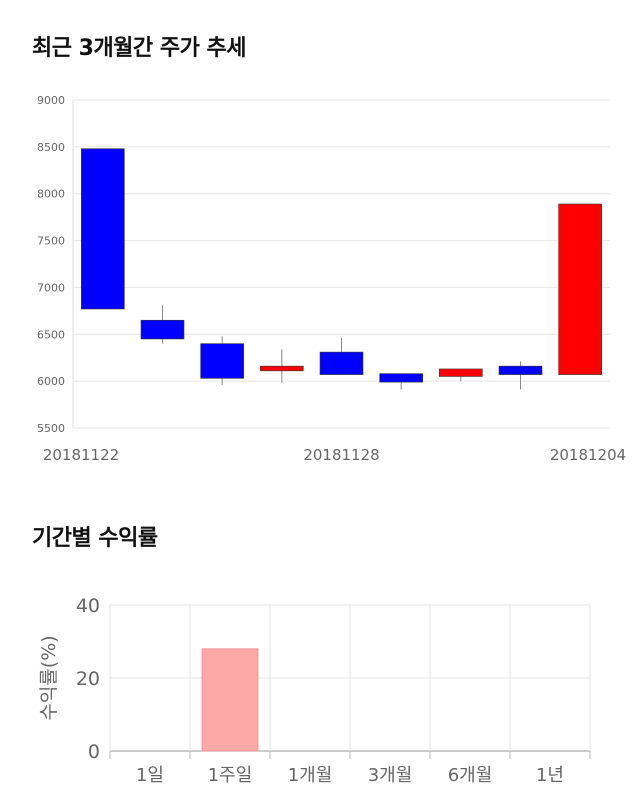 The image size is (640, 810). Describe the element at coordinates (51, 241) in the screenshot. I see `y-tick-label: 7500` at that location.